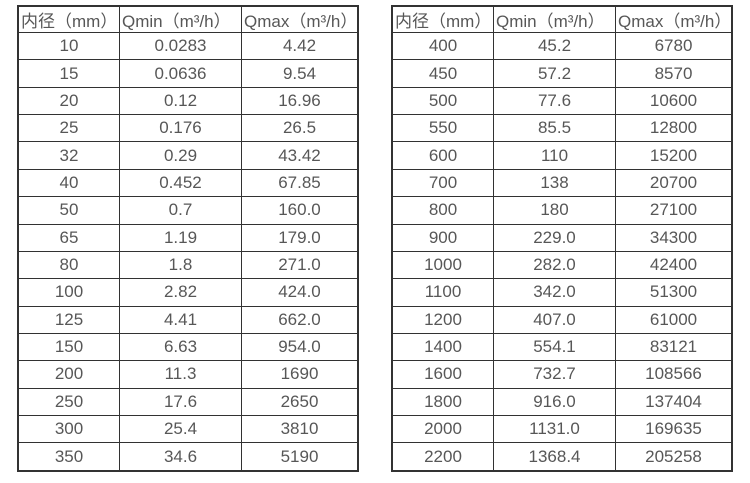  Describe the element at coordinates (180, 46) in the screenshot. I see `table-cell: 0.0283` at that location.